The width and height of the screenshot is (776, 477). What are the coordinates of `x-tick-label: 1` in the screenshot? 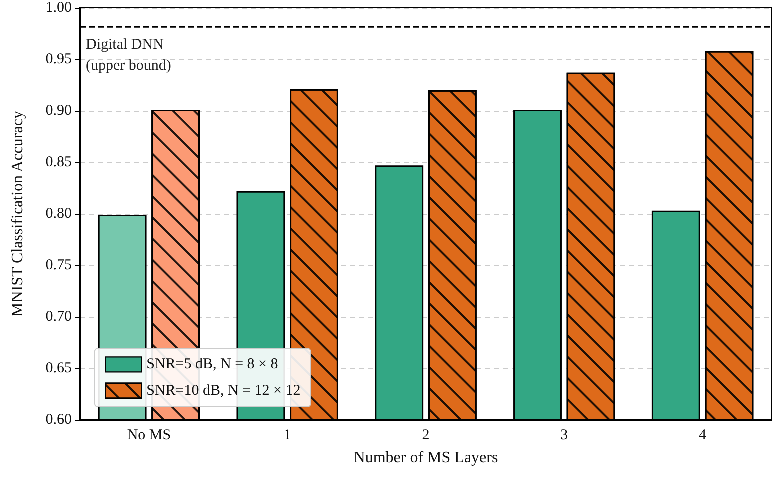 It's located at (288, 436).